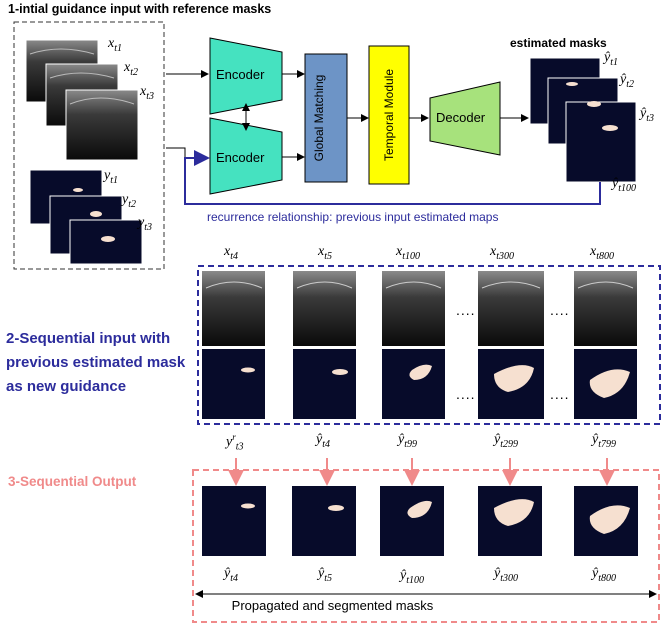 Image resolution: width=665 pixels, height=628 pixels. I want to click on propagated-text: Propagated and segmented masks, so click(332, 605).